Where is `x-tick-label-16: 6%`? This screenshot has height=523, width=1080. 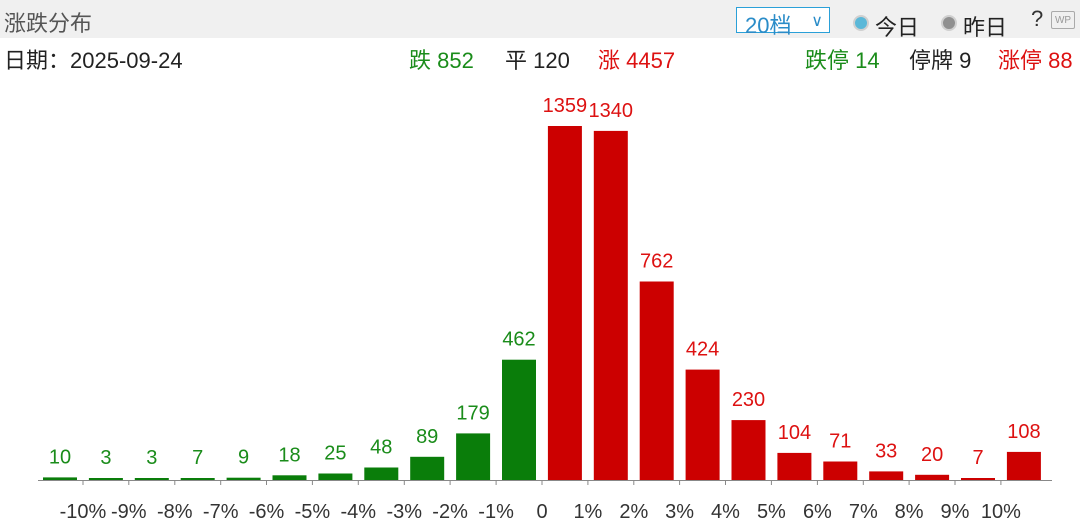 x-tick-label-16: 6% is located at coordinates (817, 512).